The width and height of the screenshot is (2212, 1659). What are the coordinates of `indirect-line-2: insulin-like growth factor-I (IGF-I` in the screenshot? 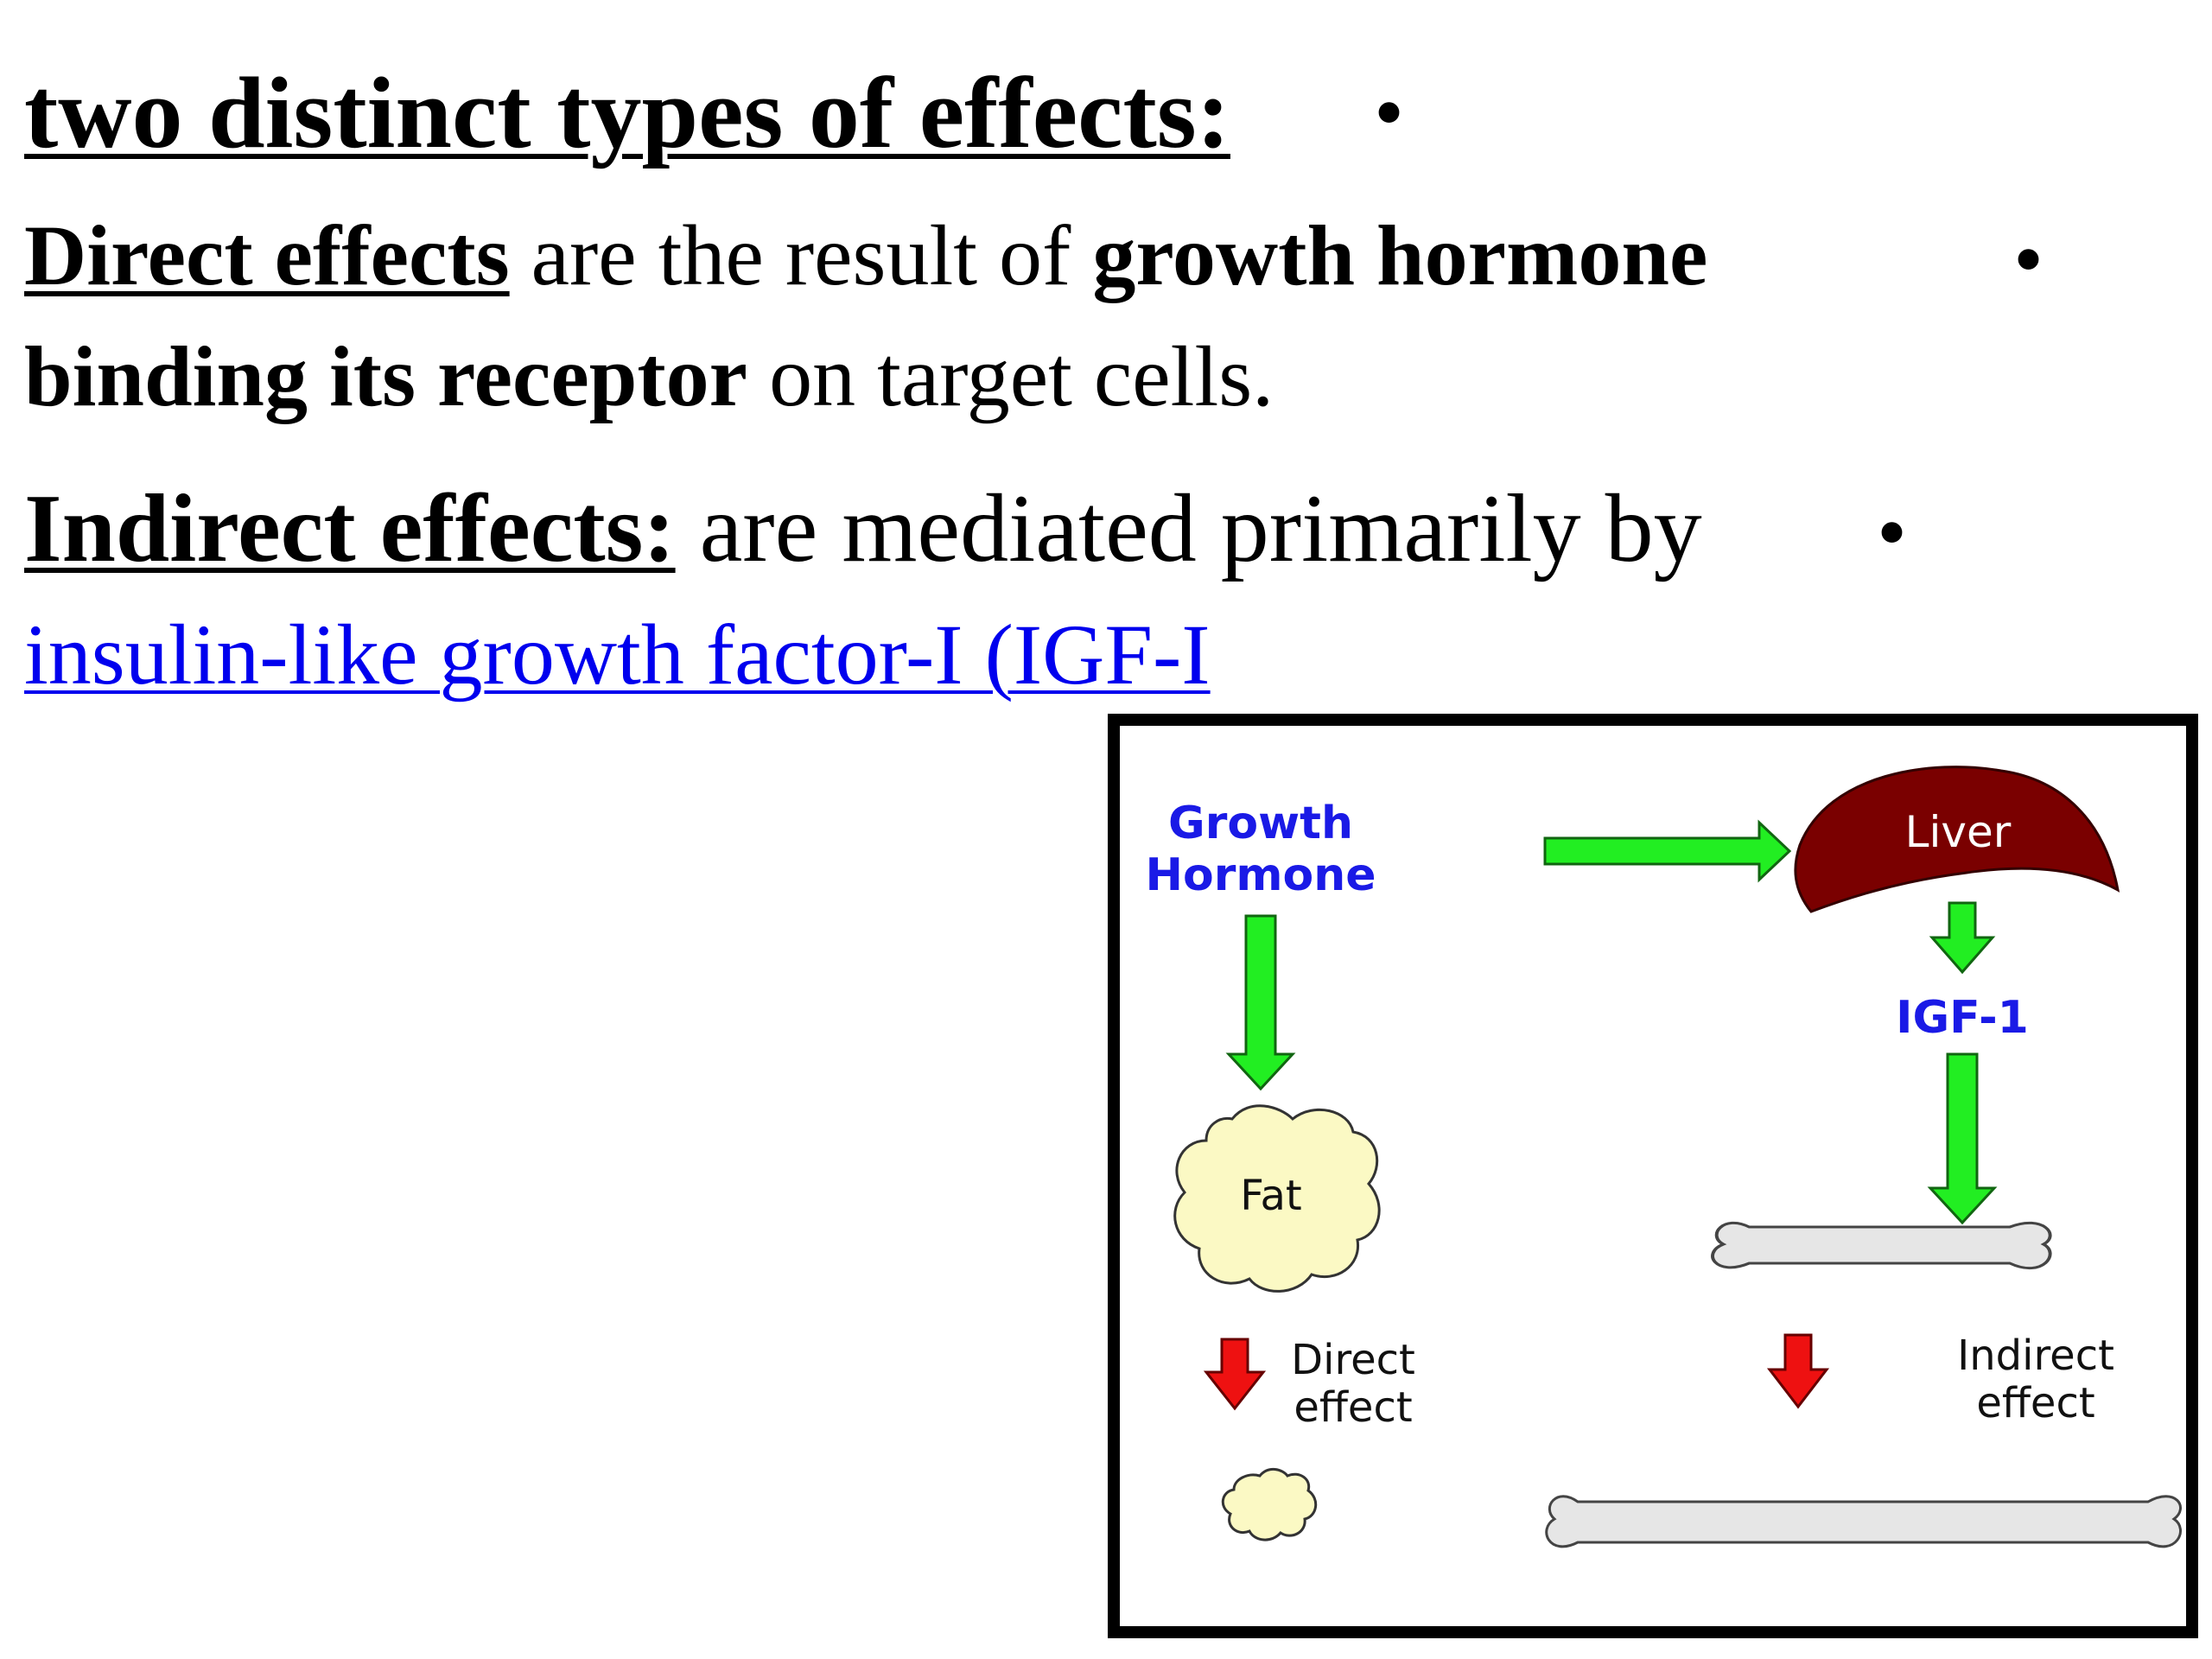 It's located at (617, 655).